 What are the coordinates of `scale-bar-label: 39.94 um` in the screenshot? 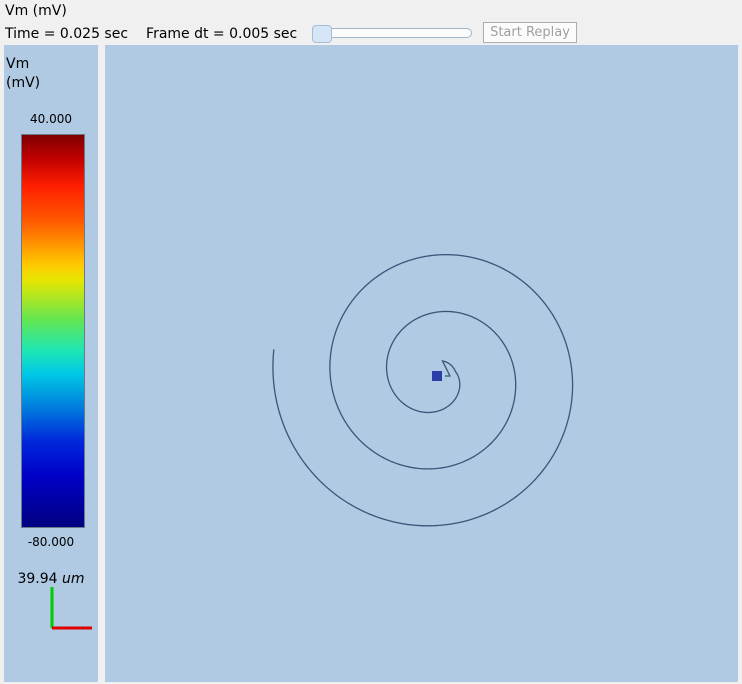 It's located at (51, 579).